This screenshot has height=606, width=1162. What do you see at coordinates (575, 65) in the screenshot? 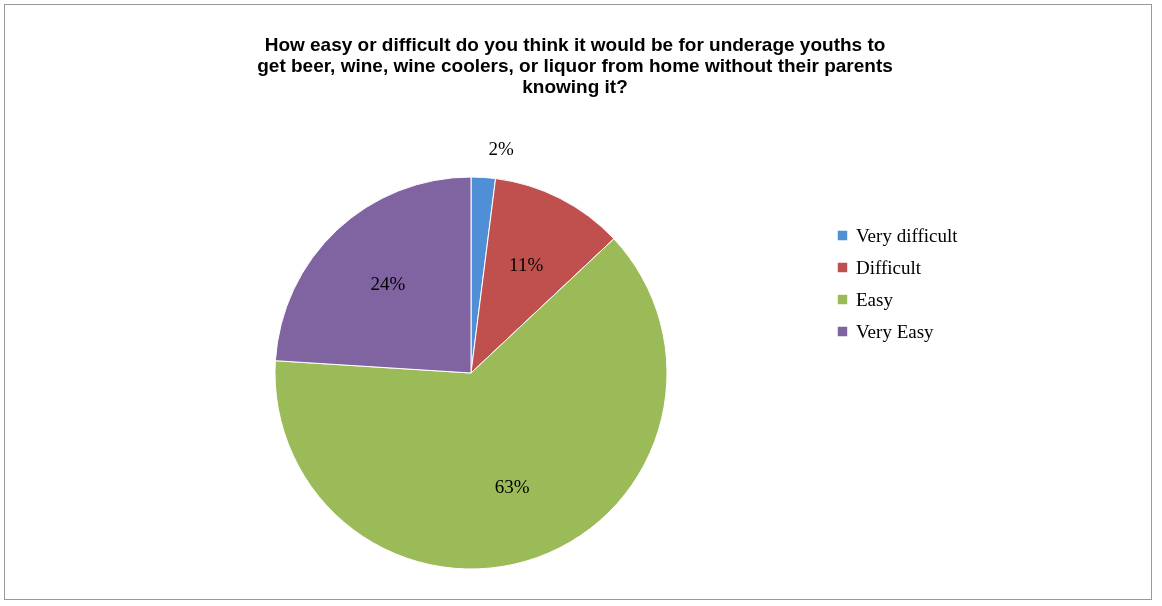
I see `chart-title: How easy or difficult do you think it would be for underage youths to get beer, wine, wine coolers, or liquor from home without their parents knowing it?` at bounding box center [575, 65].